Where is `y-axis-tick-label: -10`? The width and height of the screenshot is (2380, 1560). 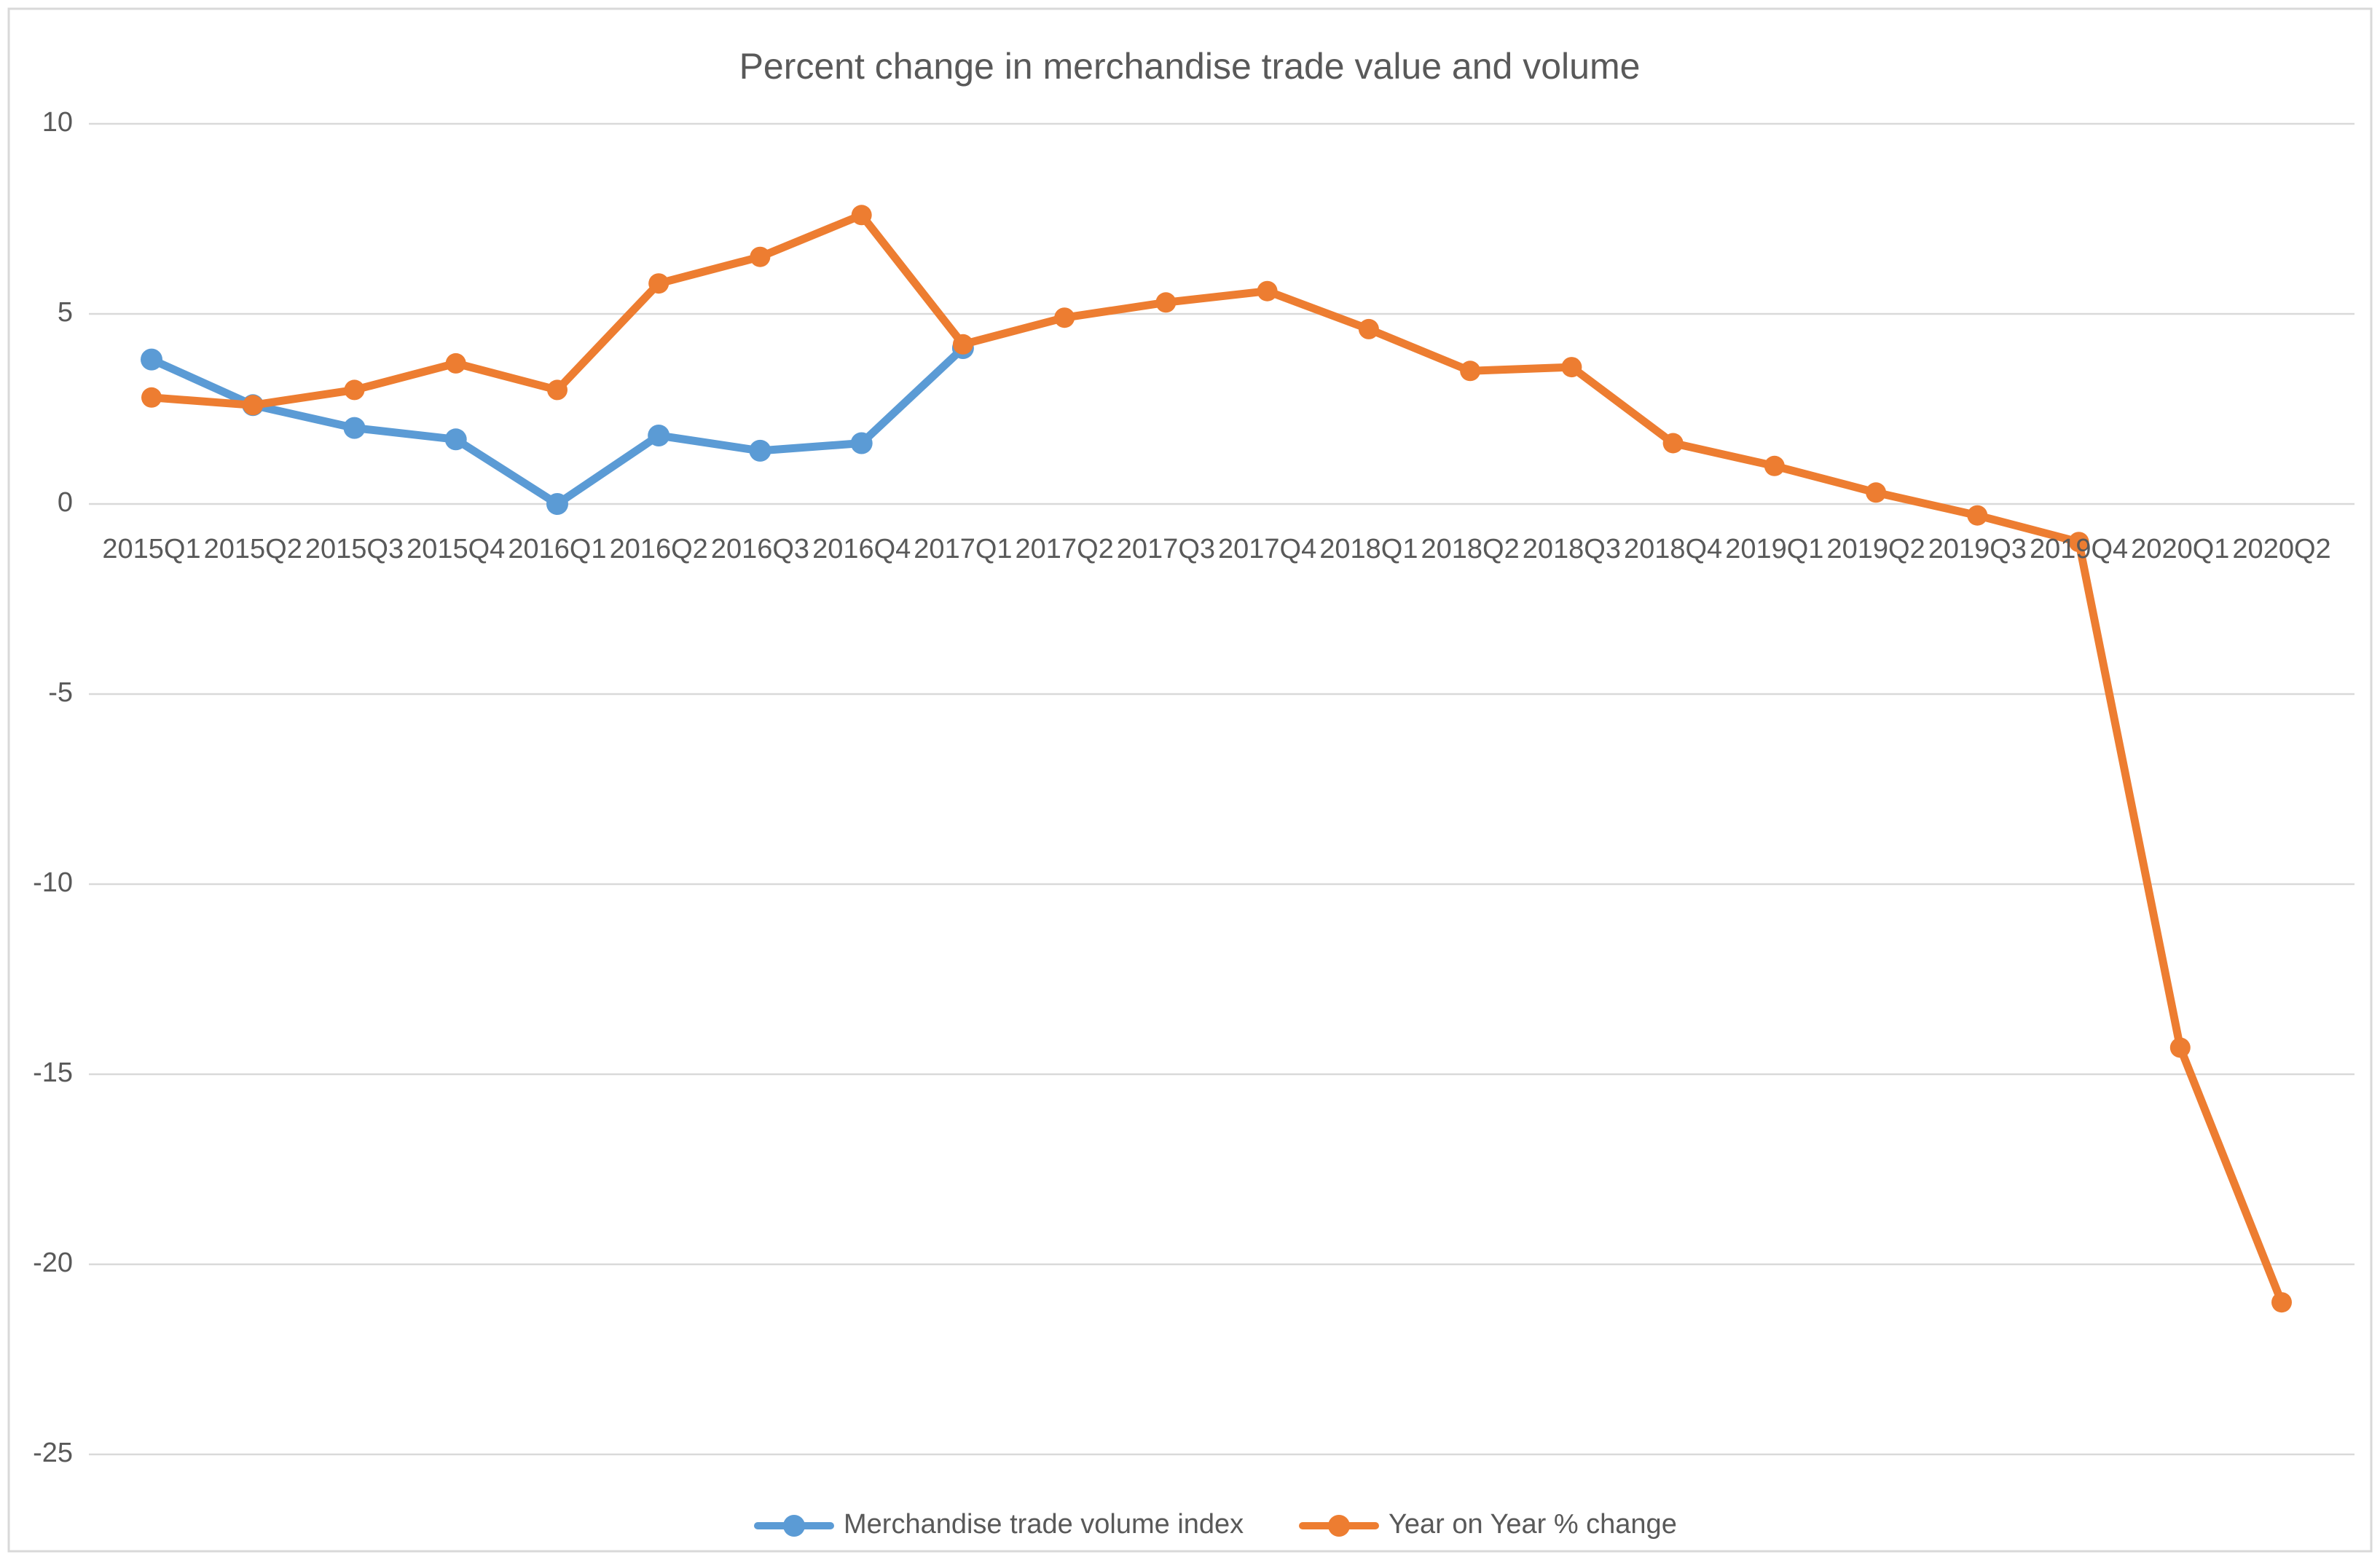 y-axis-tick-label: -10 is located at coordinates (53, 882).